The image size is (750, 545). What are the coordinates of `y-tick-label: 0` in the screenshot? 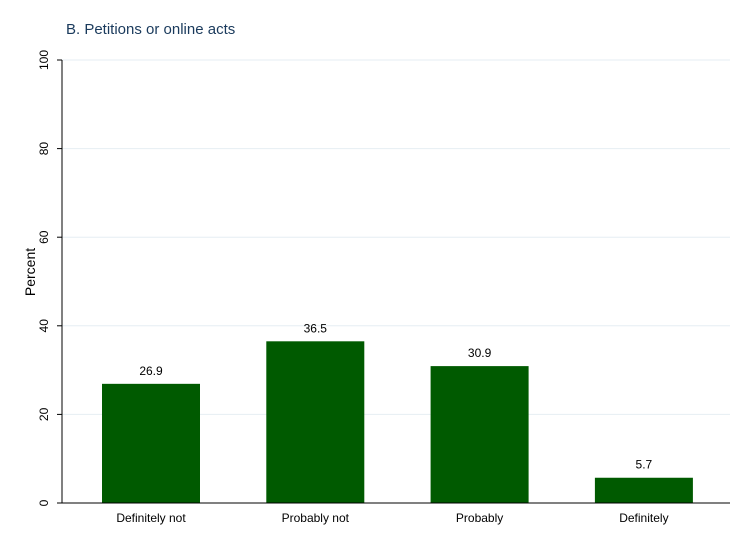 It's located at (44, 502).